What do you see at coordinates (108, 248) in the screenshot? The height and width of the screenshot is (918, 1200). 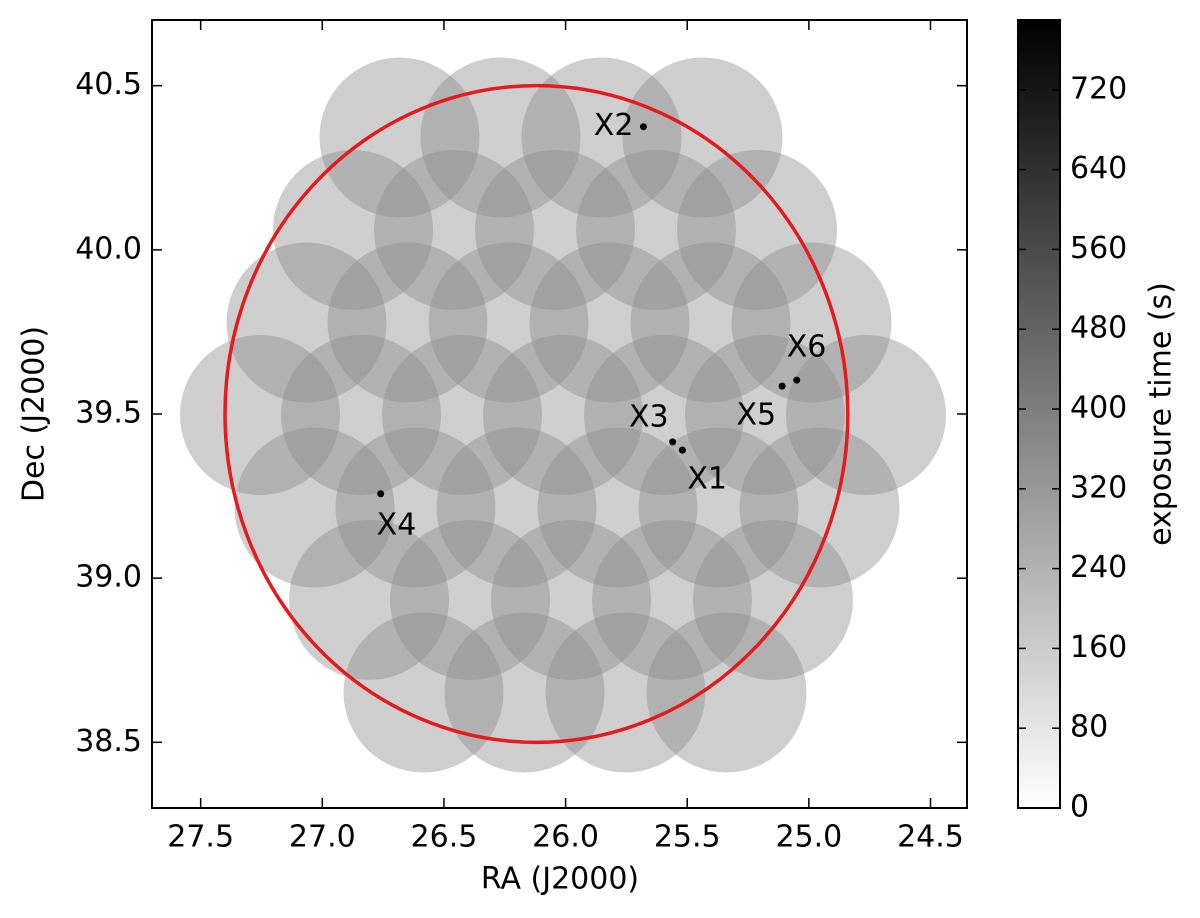 I see `y-tick-label: 40.0` at bounding box center [108, 248].